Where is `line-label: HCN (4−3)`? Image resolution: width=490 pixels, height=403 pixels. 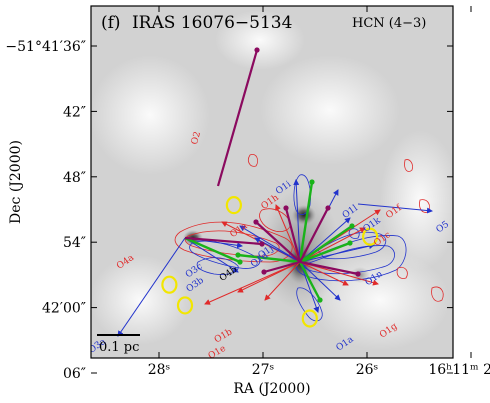 line-label: HCN (4−3) is located at coordinates (389, 23).